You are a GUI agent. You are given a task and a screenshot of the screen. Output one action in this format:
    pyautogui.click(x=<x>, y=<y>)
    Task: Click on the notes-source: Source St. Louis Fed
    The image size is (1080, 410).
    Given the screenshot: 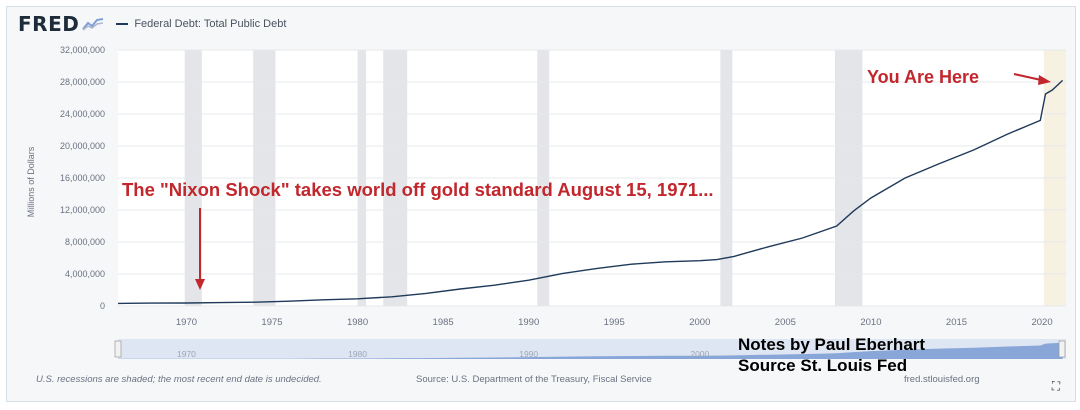 What is the action you would take?
    pyautogui.click(x=823, y=365)
    